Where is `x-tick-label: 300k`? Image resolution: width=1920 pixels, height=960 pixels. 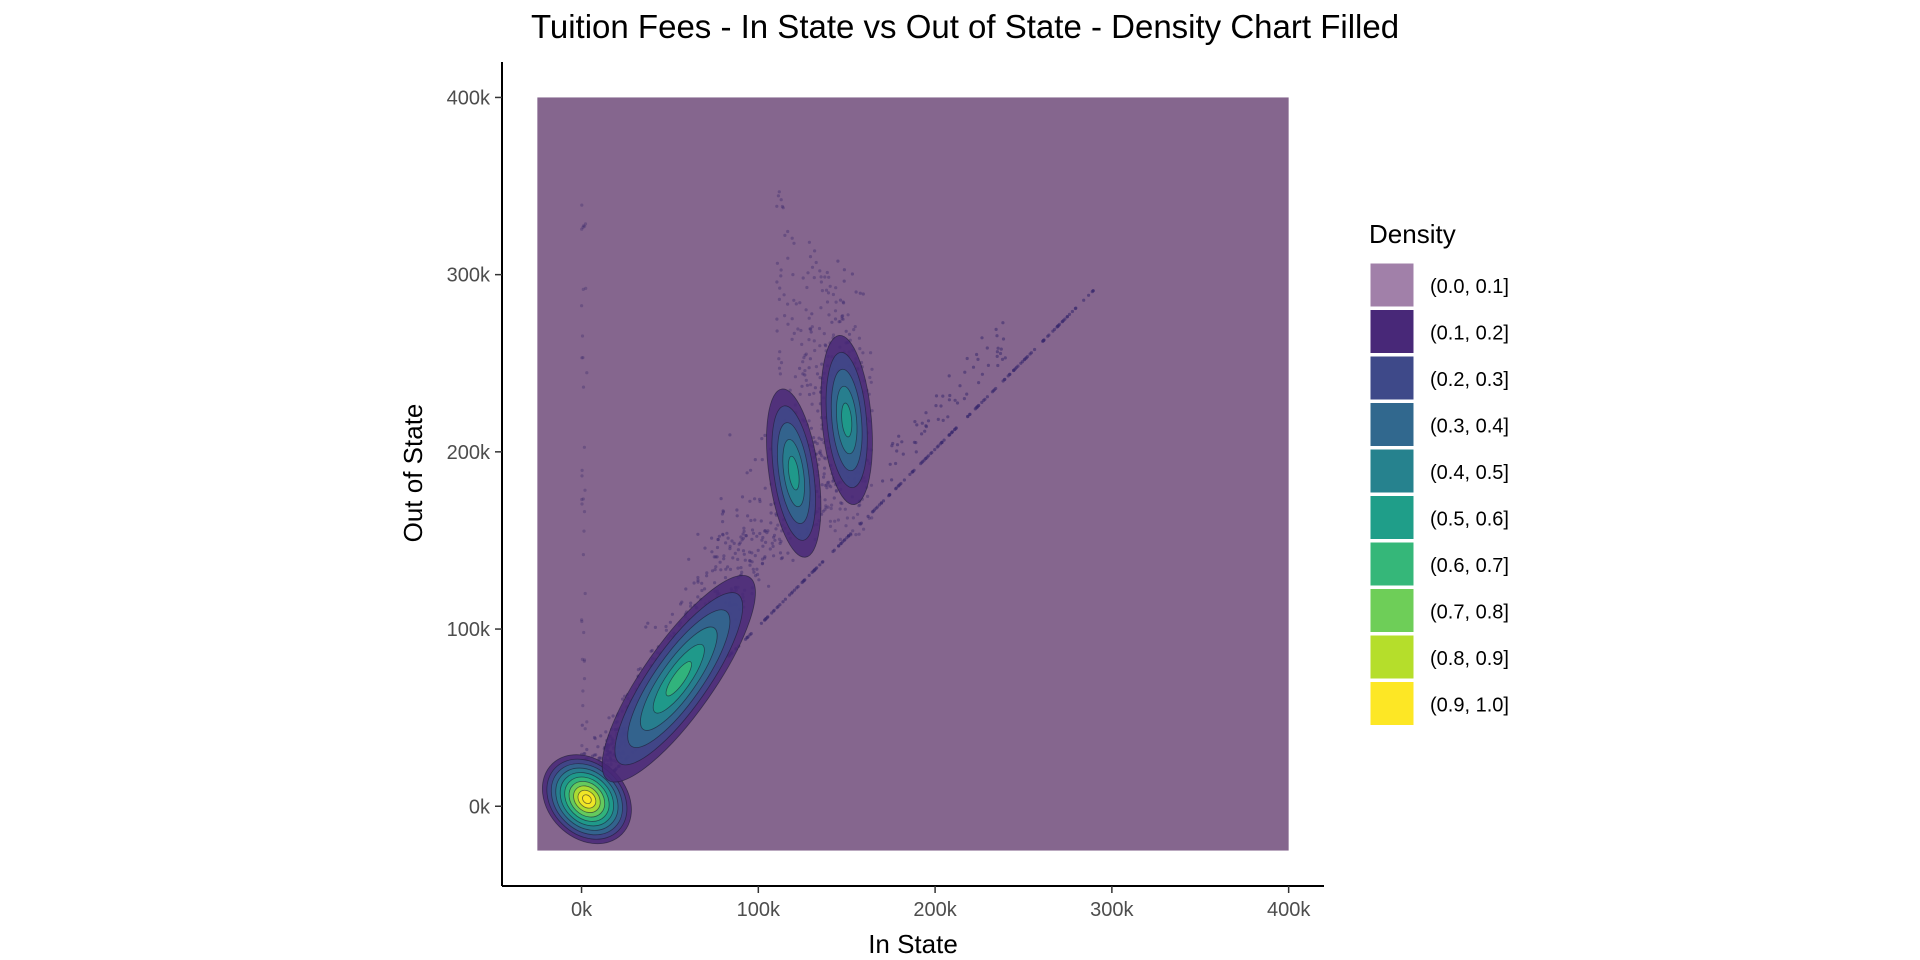 x-tick-label: 300k is located at coordinates (1112, 910).